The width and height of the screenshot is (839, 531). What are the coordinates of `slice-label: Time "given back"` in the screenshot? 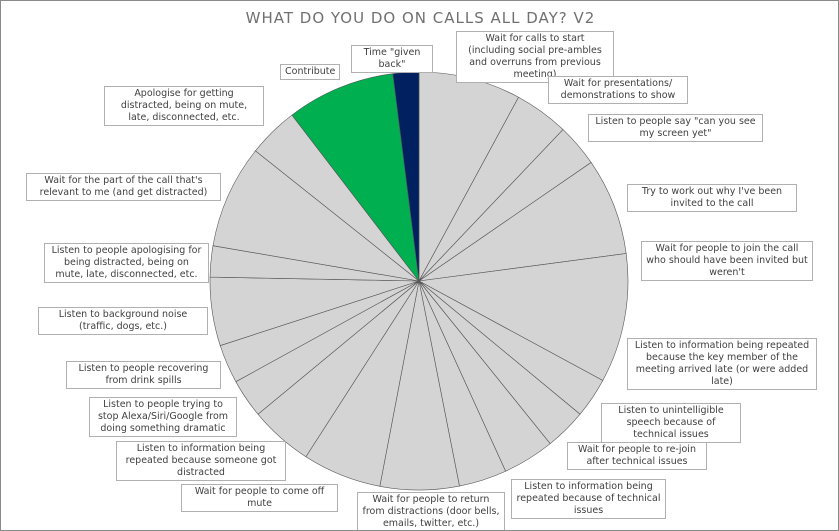 It's located at (392, 59).